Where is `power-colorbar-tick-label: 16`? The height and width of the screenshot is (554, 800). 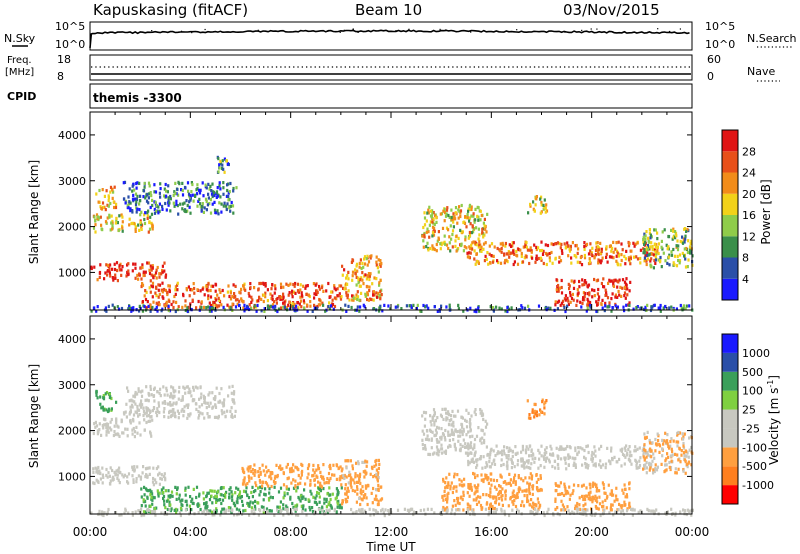
power-colorbar-tick-label: 16 is located at coordinates (749, 215).